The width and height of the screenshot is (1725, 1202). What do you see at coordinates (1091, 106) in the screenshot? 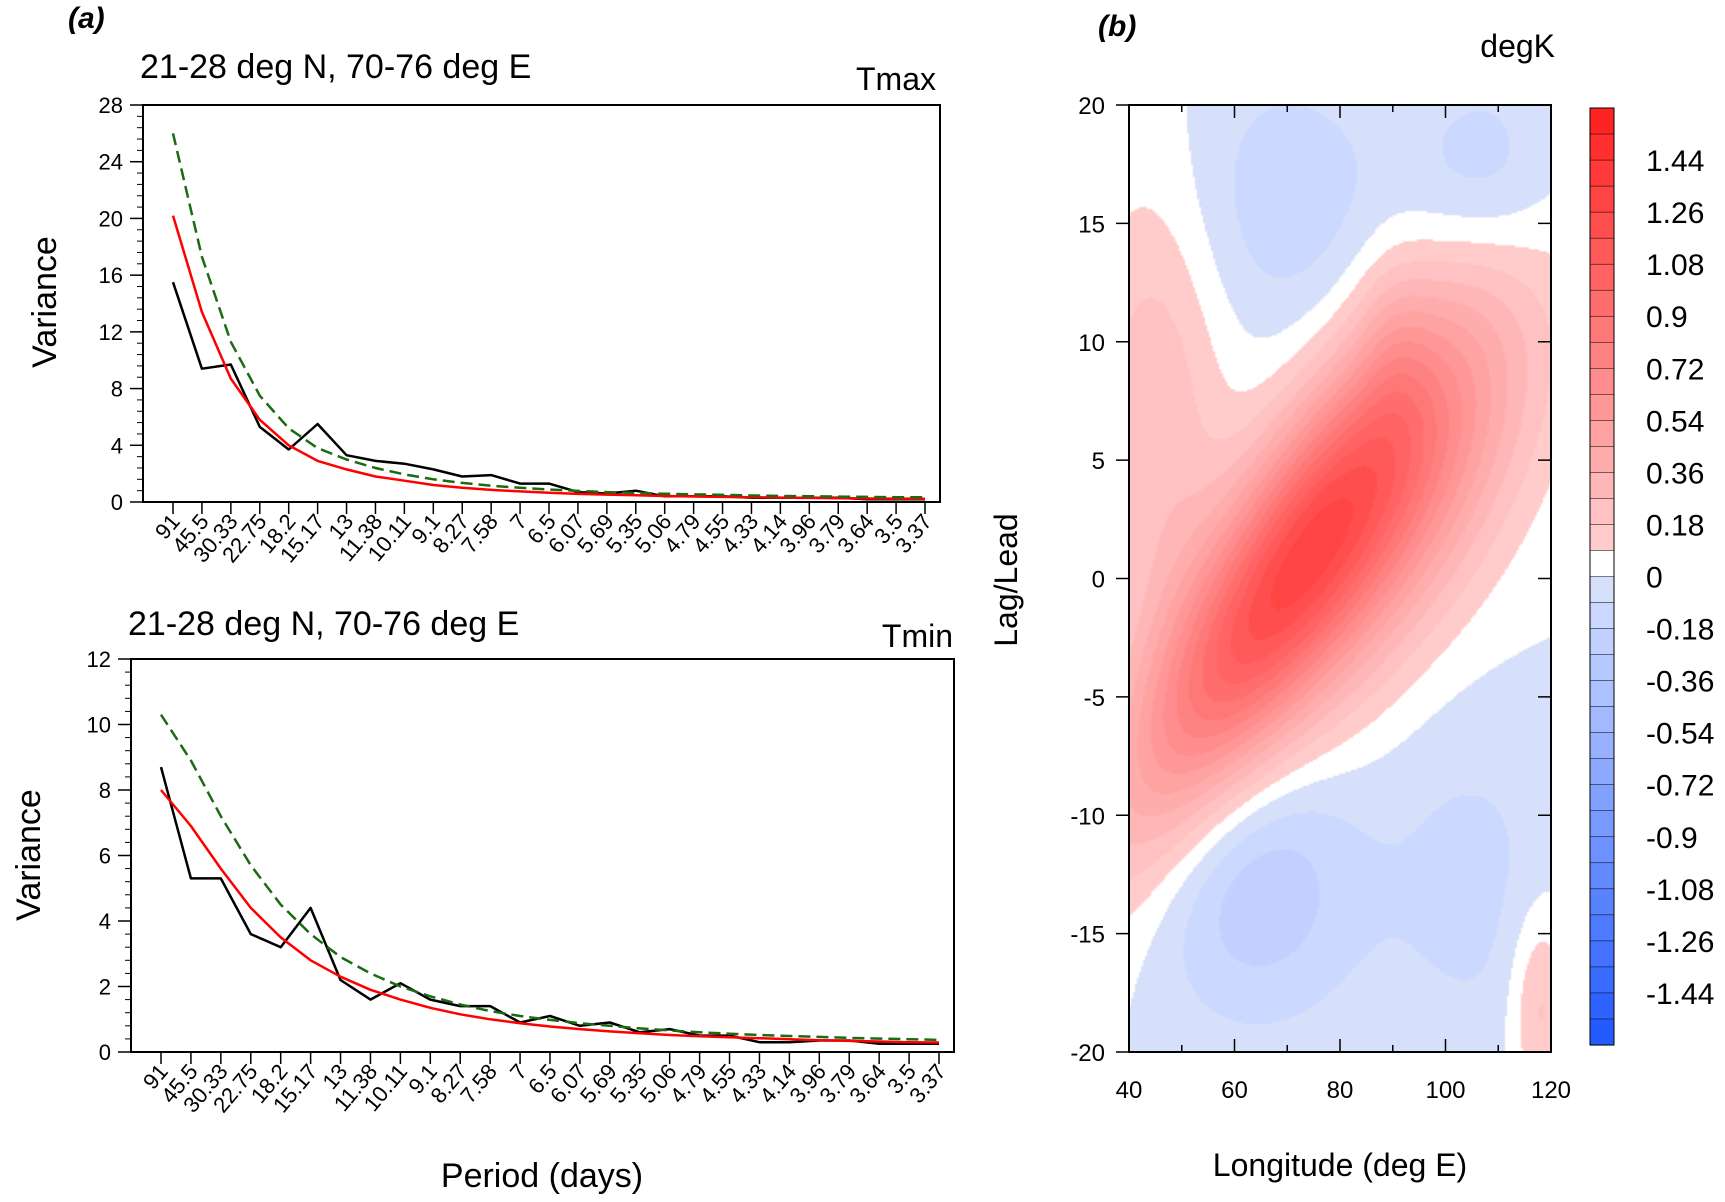
I see `lag-tick-label: 20` at bounding box center [1091, 106].